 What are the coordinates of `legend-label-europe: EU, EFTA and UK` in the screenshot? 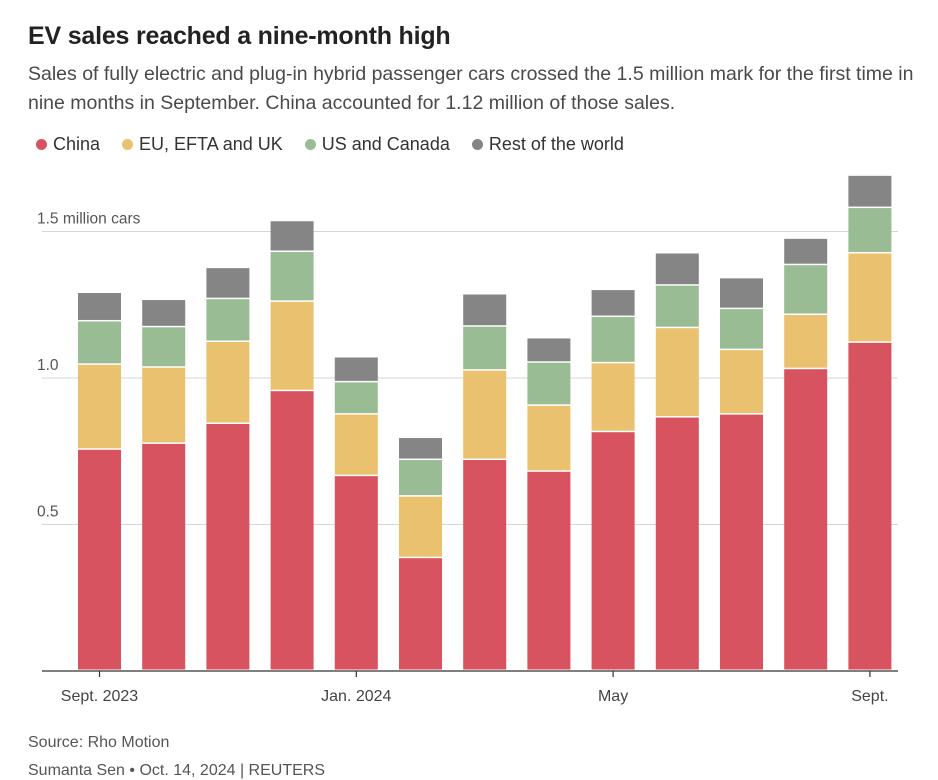 It's located at (211, 144).